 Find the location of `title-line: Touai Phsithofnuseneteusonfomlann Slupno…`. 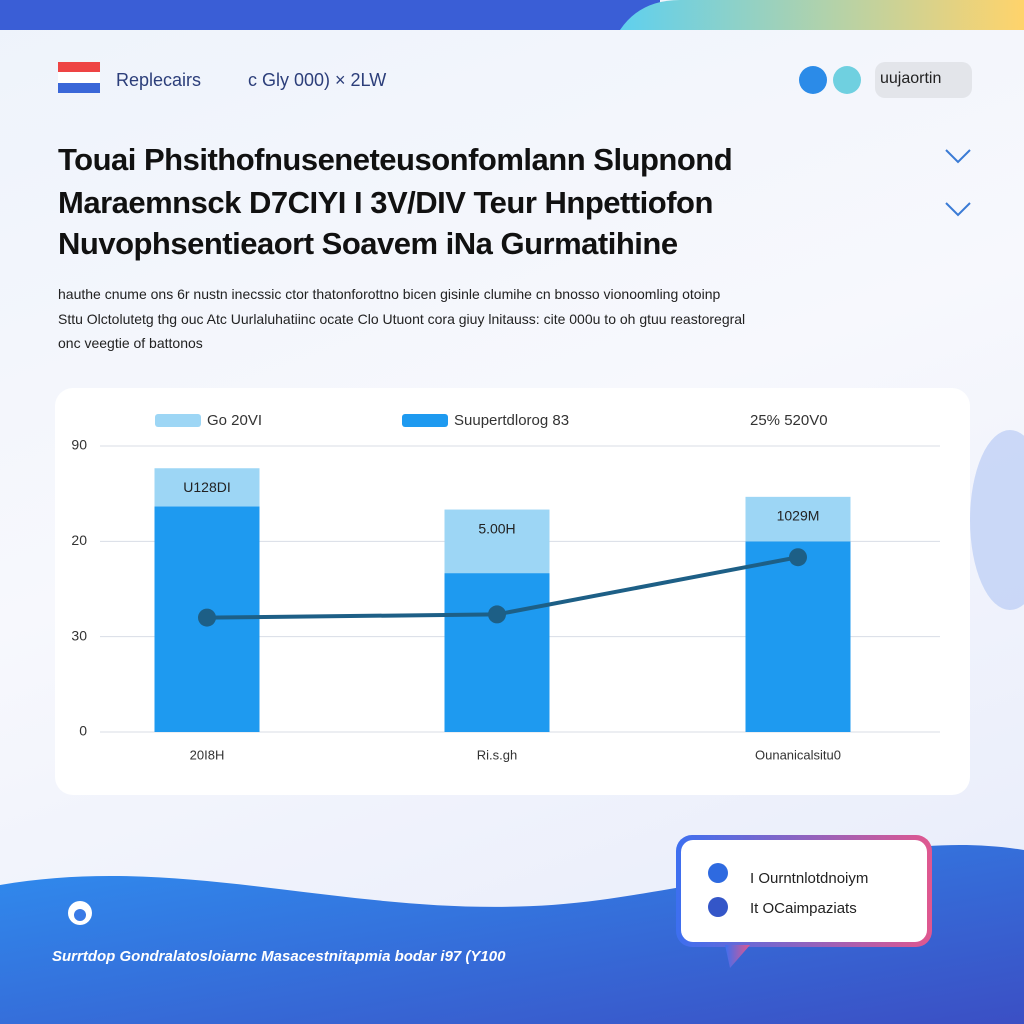

title-line: Touai Phsithofnuseneteusonfomlann Slupno… is located at coordinates (395, 159).